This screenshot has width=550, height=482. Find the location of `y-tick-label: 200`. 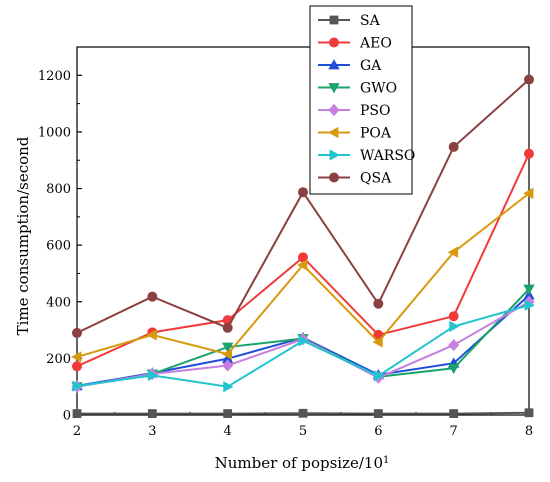

y-tick-label: 200 is located at coordinates (58, 359).